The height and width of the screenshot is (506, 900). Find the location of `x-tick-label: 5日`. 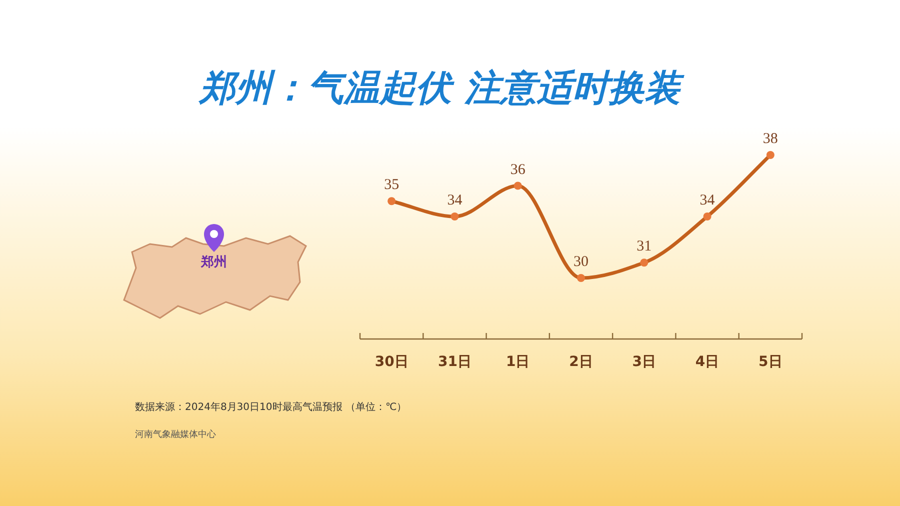

x-tick-label: 5日 is located at coordinates (770, 362).